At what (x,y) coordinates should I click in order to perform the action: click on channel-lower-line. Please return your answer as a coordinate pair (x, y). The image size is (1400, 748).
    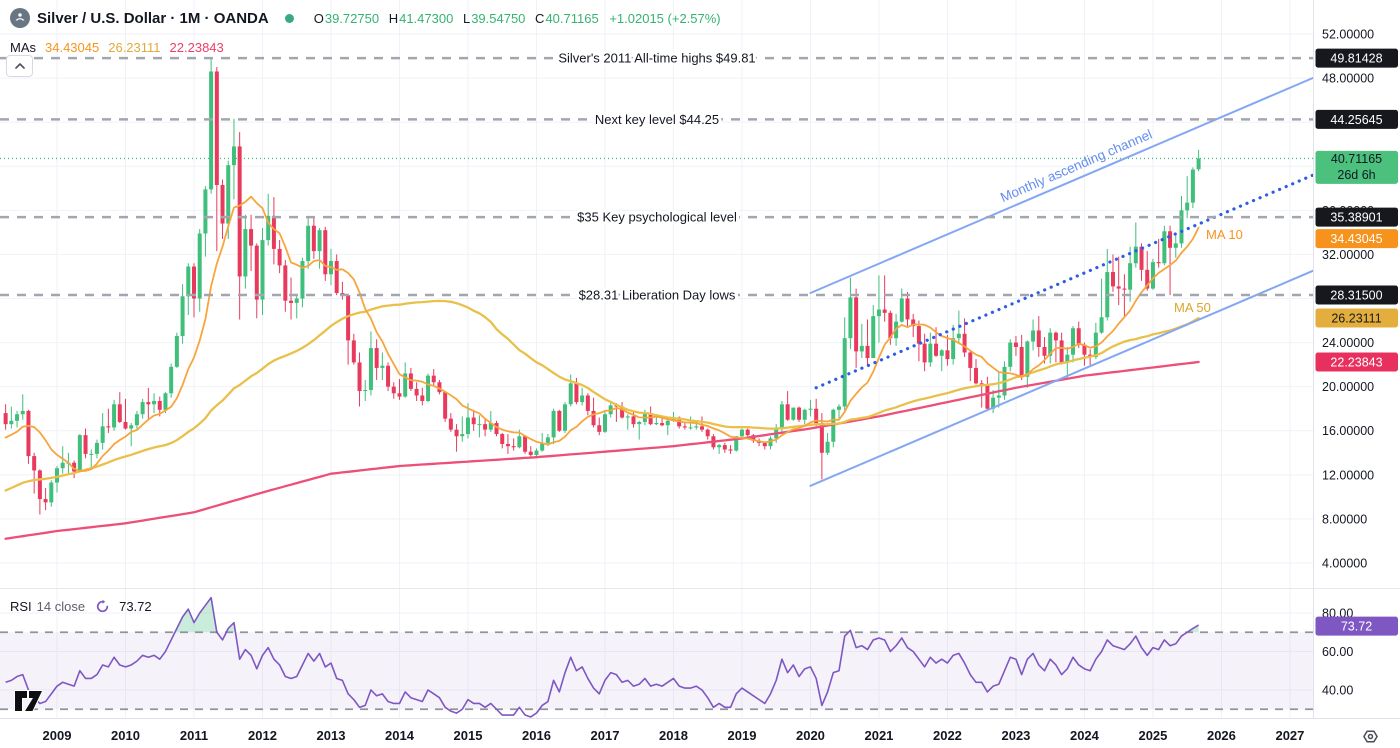
    Looking at the image, I should click on (1066, 376).